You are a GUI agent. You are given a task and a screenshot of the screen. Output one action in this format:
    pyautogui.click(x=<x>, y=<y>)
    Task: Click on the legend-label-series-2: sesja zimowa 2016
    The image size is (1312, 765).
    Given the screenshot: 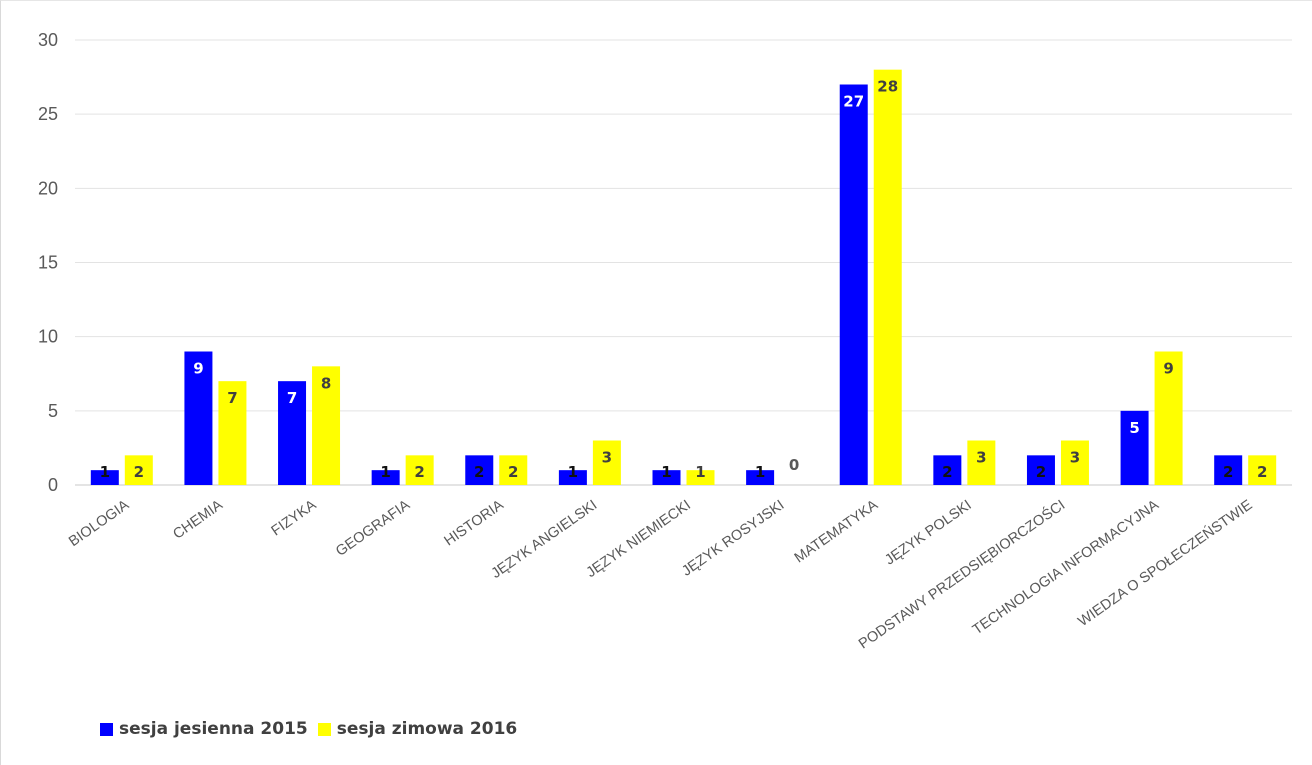 What is the action you would take?
    pyautogui.click(x=427, y=729)
    